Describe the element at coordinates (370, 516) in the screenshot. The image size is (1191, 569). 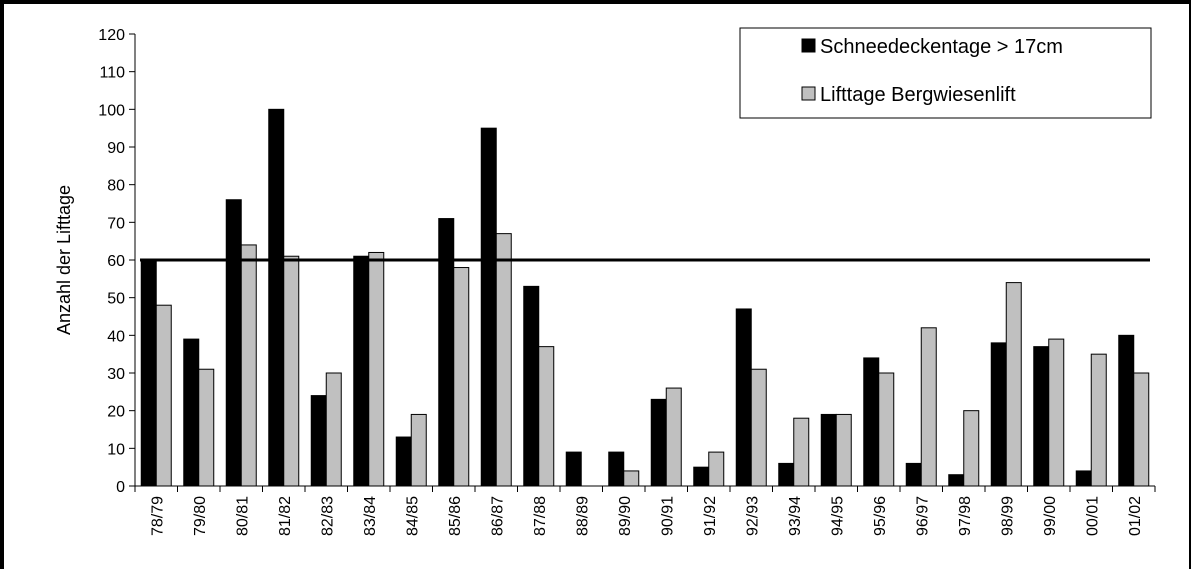
I see `x-tick-label: 83/84` at that location.